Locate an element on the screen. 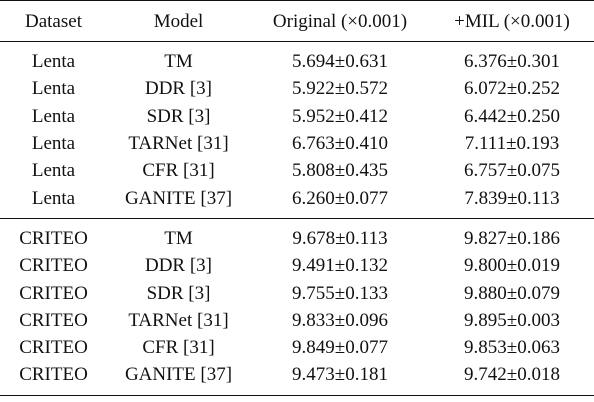  cell-original: 9.849±0.077 is located at coordinates (340, 348).